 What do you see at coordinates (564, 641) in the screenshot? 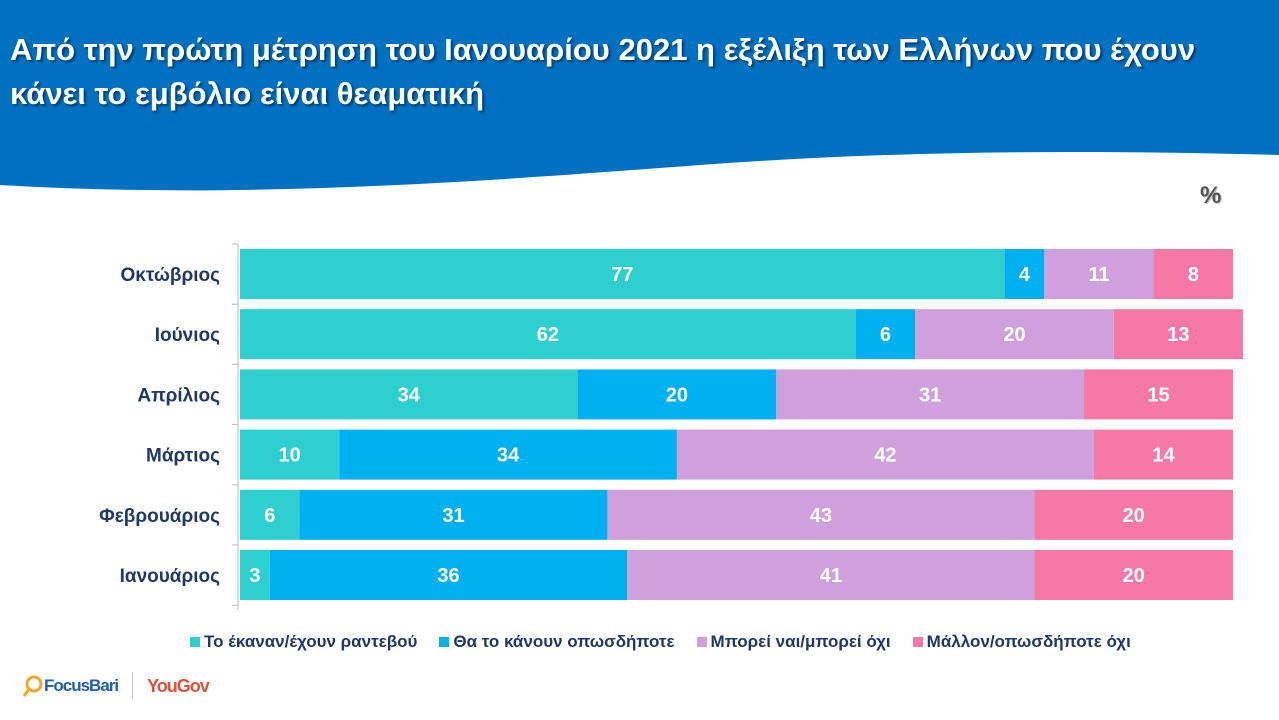
I see `legend-label: Θα το κάνουν οπωσδήποτε` at bounding box center [564, 641].